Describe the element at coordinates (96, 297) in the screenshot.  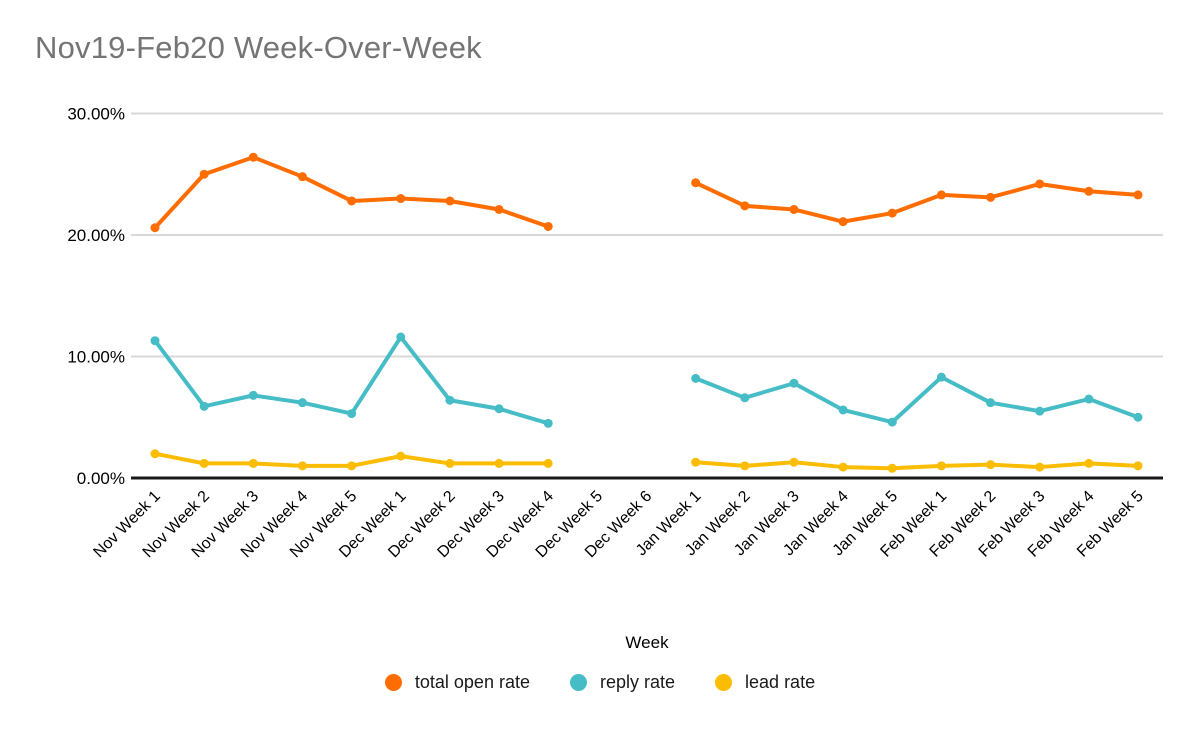
I see `y-axis-labels: 30.00% 20.00% 10.00% 0.00%` at that location.